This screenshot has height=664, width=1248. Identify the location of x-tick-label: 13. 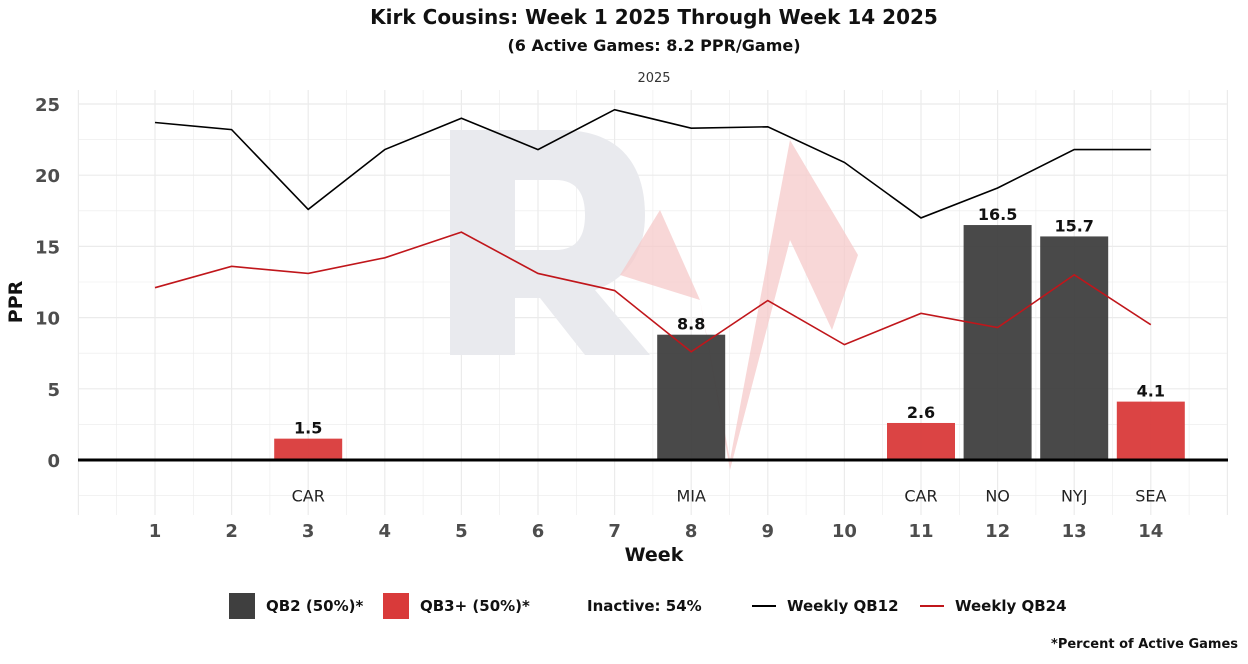
(1074, 531).